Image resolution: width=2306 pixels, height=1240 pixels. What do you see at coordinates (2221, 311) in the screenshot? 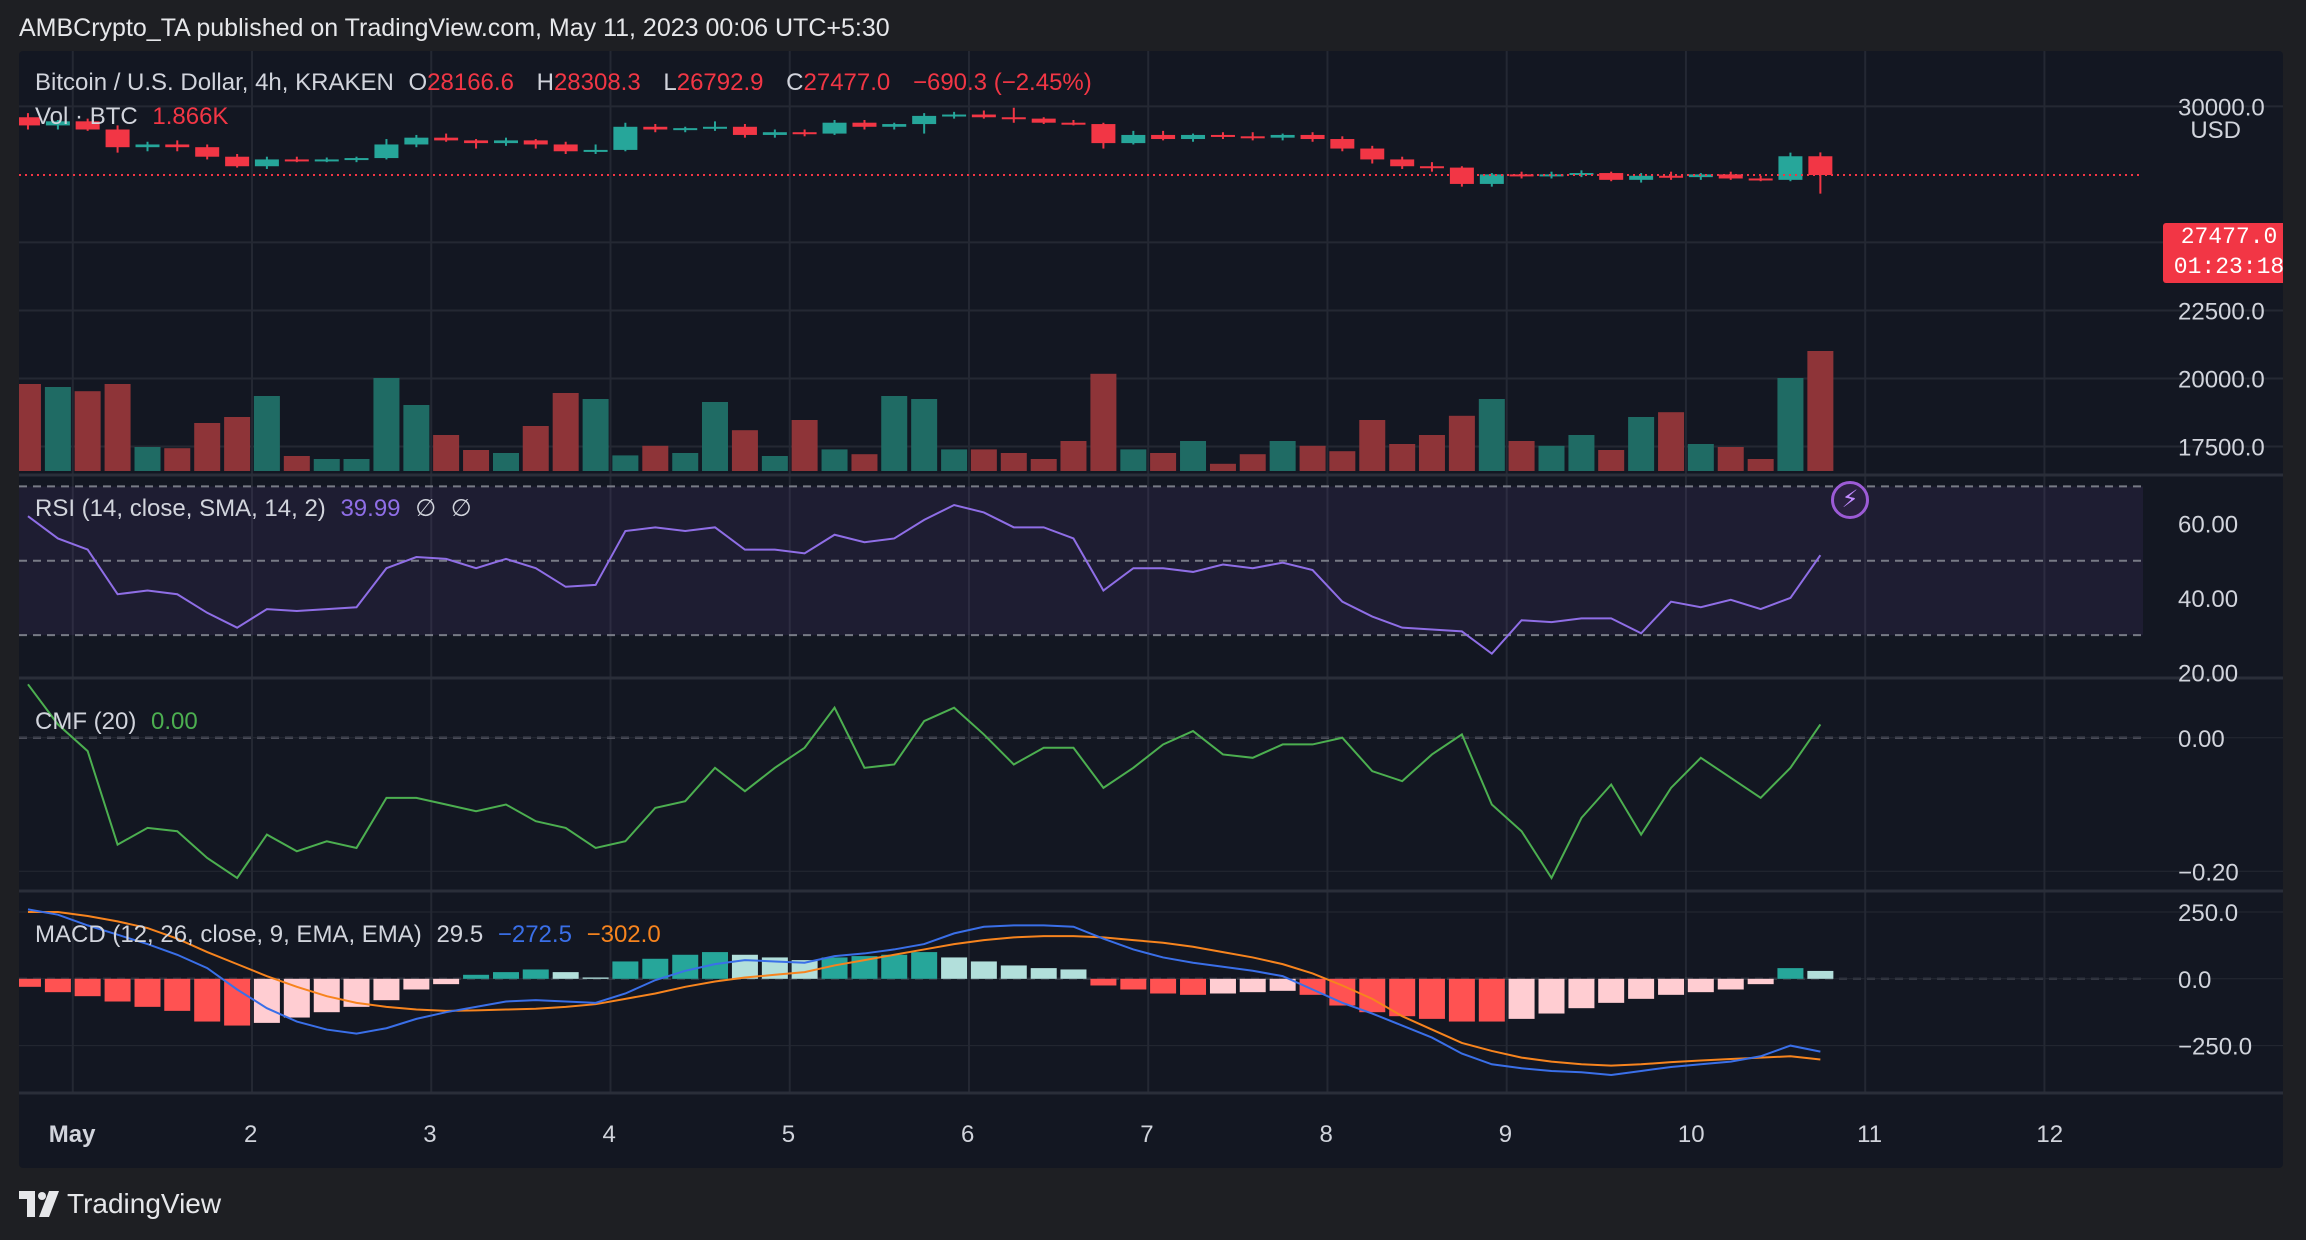
I see `price-axis-tick: 22500.0` at bounding box center [2221, 311].